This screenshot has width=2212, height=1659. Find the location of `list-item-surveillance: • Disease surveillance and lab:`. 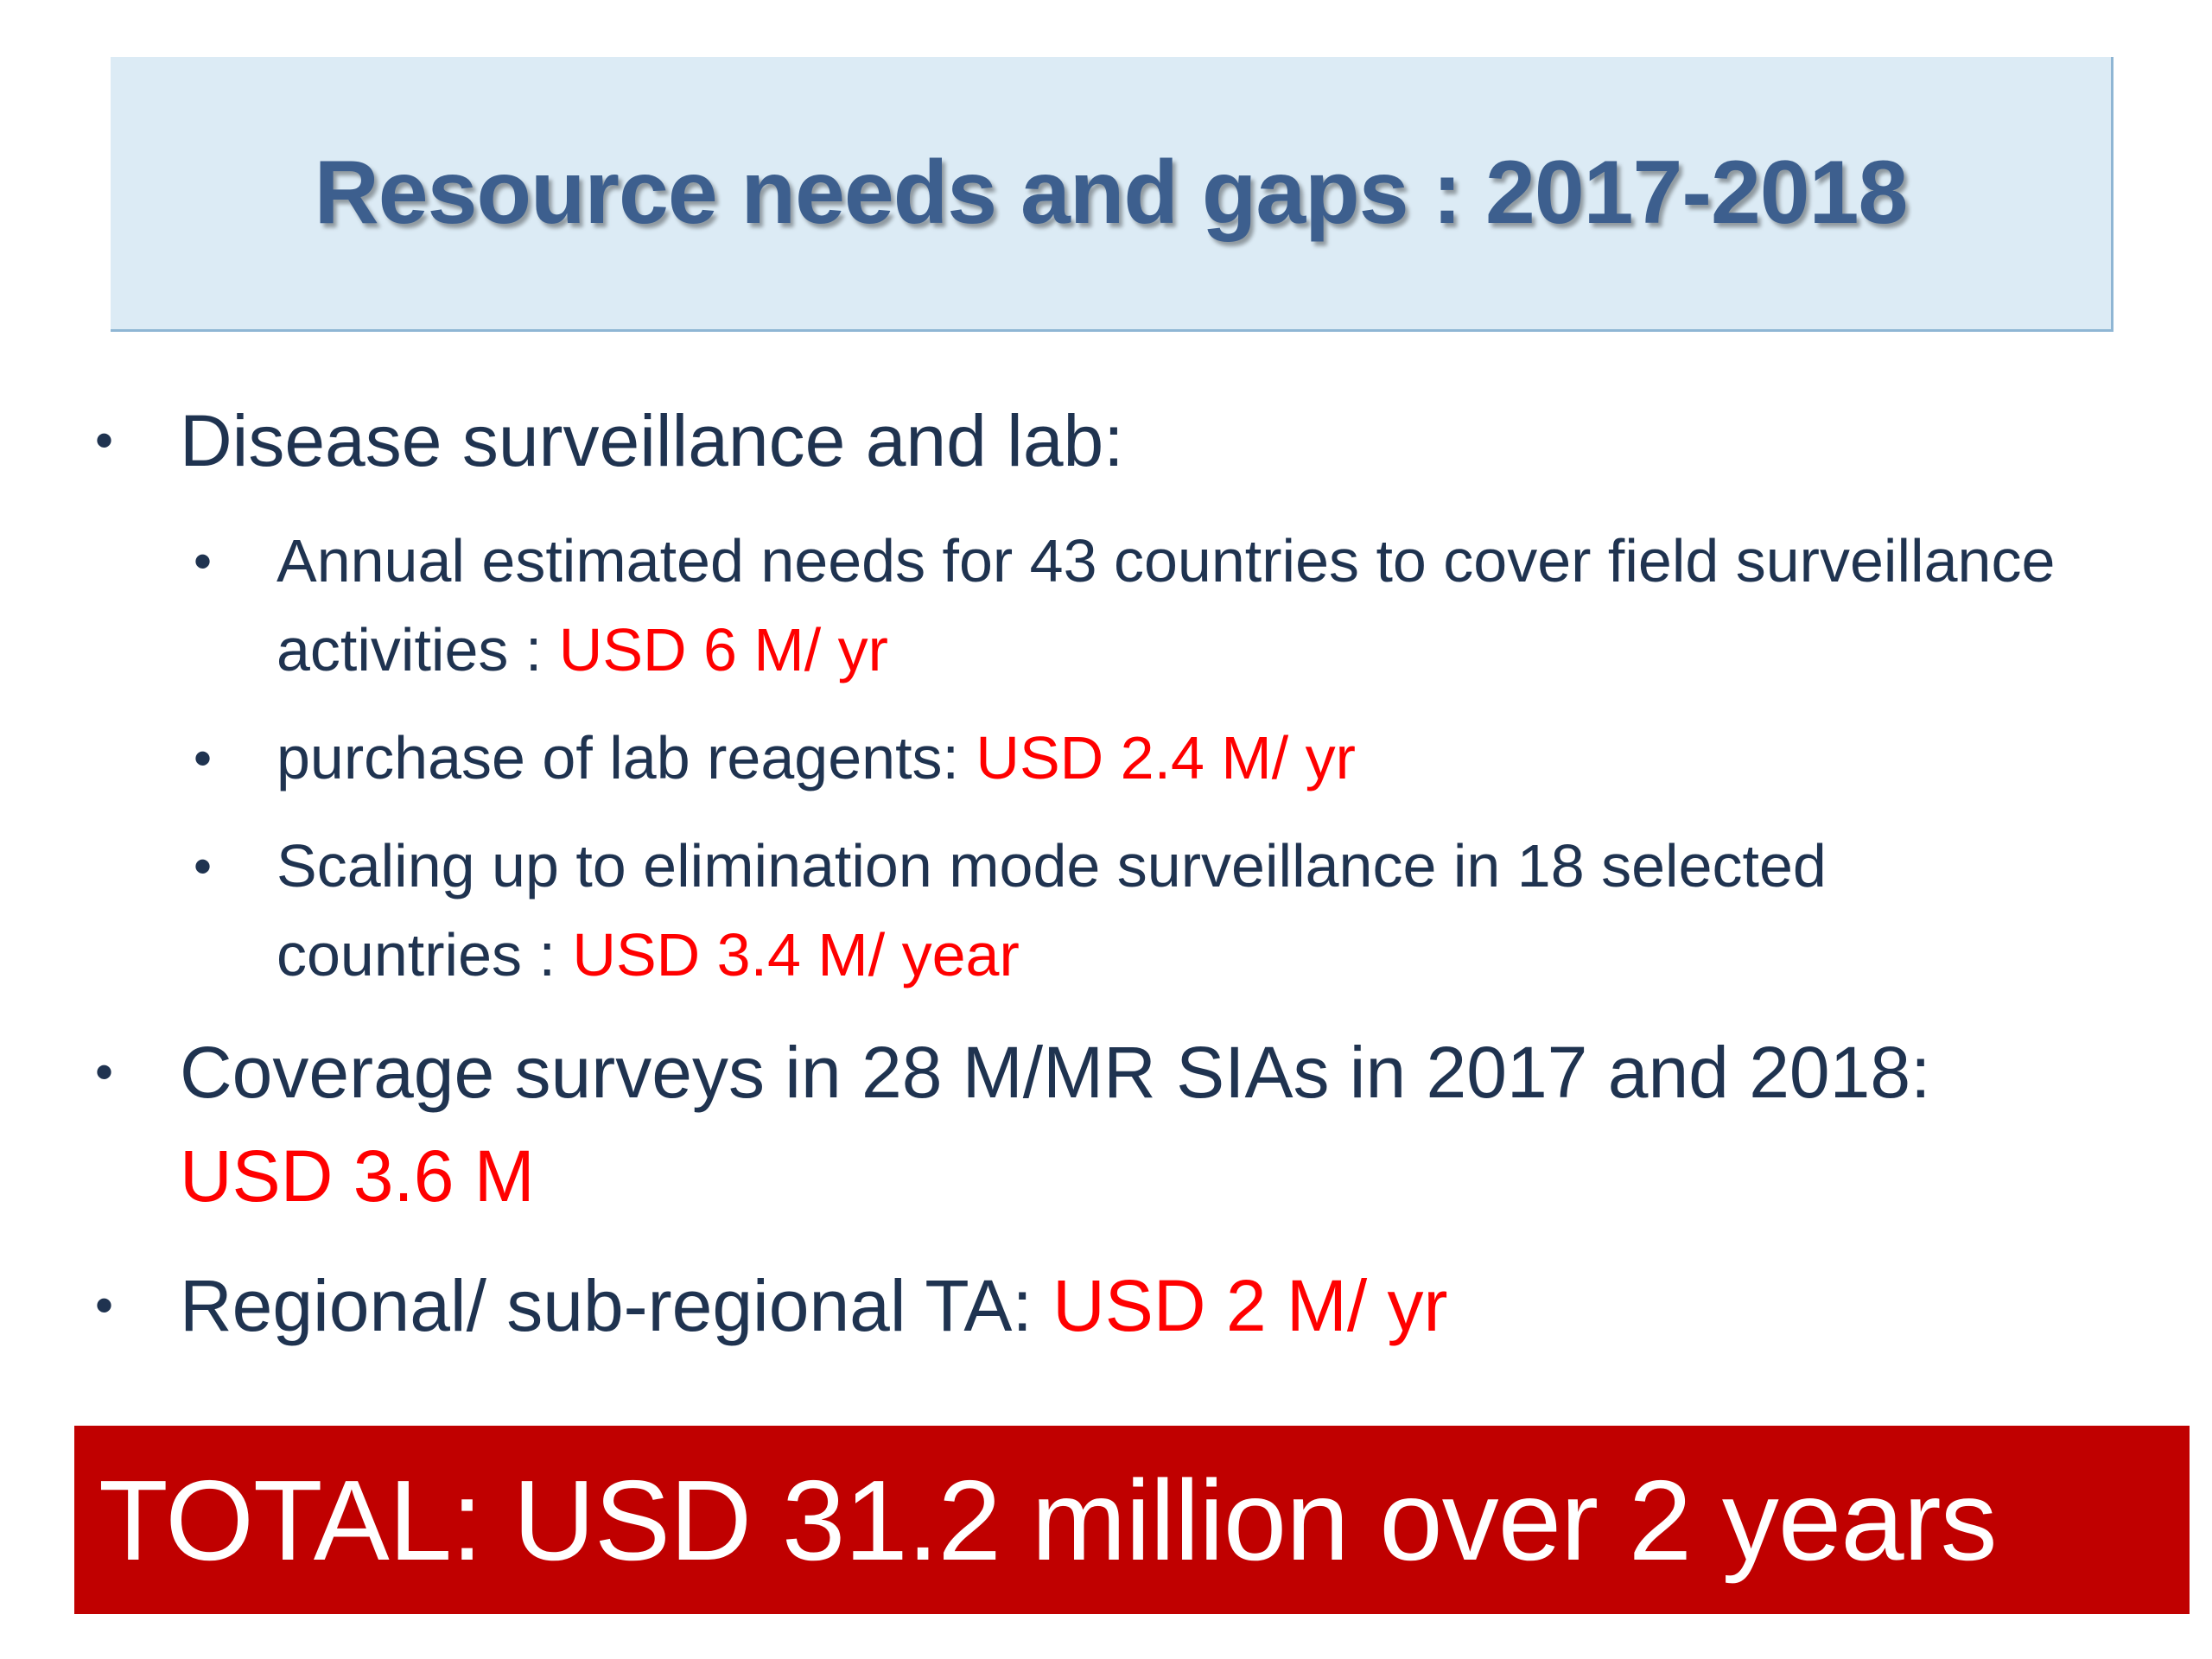

list-item-surveillance: • Disease surveillance and lab: is located at coordinates (1106, 441).